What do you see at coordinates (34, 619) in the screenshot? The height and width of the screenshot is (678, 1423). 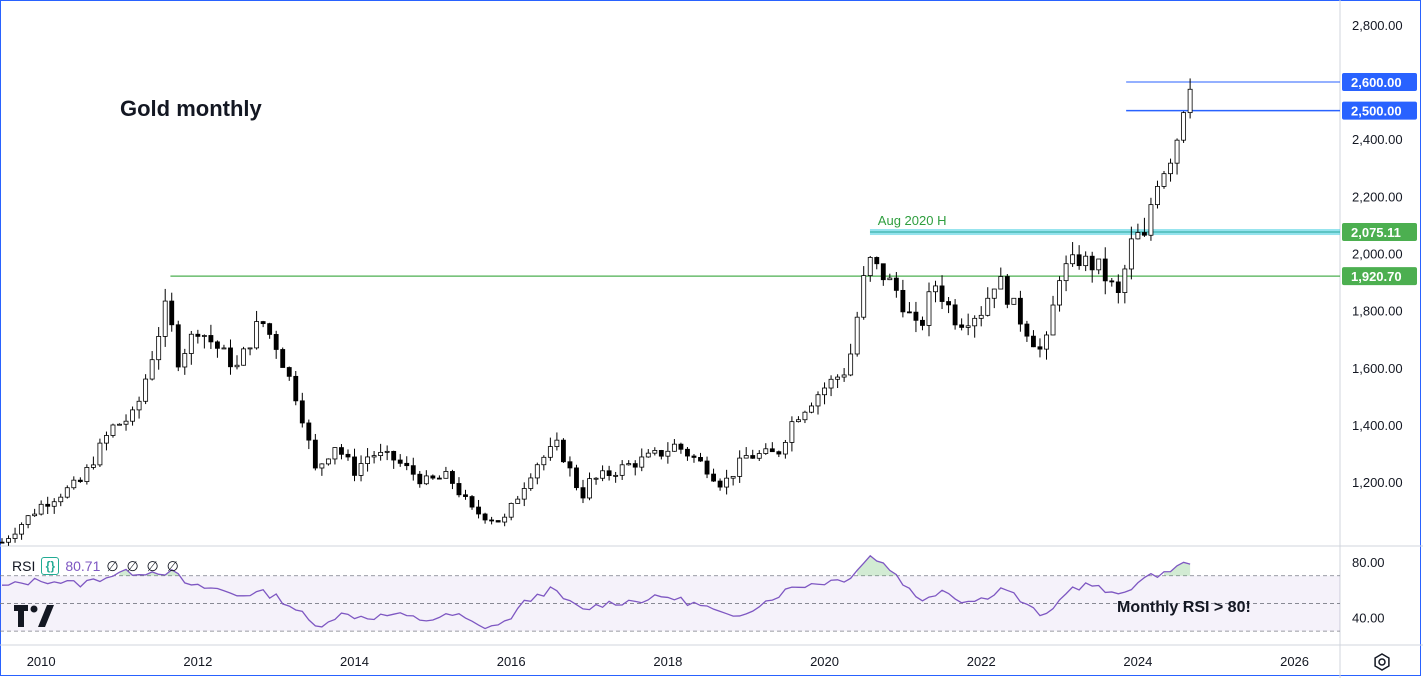 I see `tradingview-logo-icon` at bounding box center [34, 619].